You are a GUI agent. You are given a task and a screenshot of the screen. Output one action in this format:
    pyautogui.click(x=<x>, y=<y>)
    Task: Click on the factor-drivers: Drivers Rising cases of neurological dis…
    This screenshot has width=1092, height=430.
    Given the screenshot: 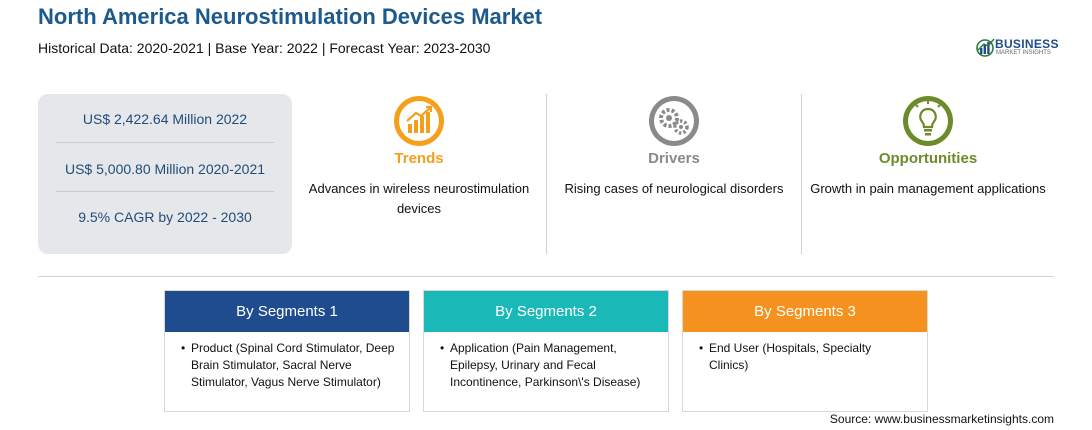 What is the action you would take?
    pyautogui.click(x=674, y=146)
    